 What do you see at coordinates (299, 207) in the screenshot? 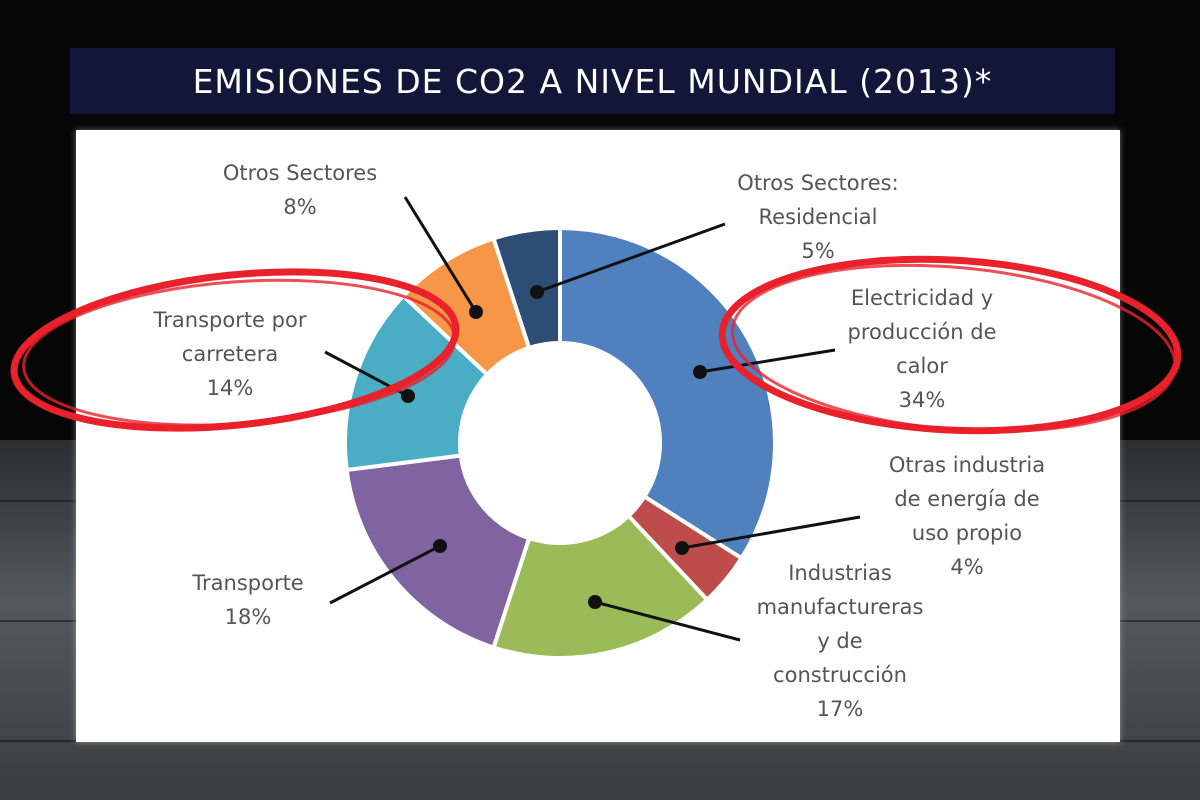
I see `slice-value: 8%` at bounding box center [299, 207].